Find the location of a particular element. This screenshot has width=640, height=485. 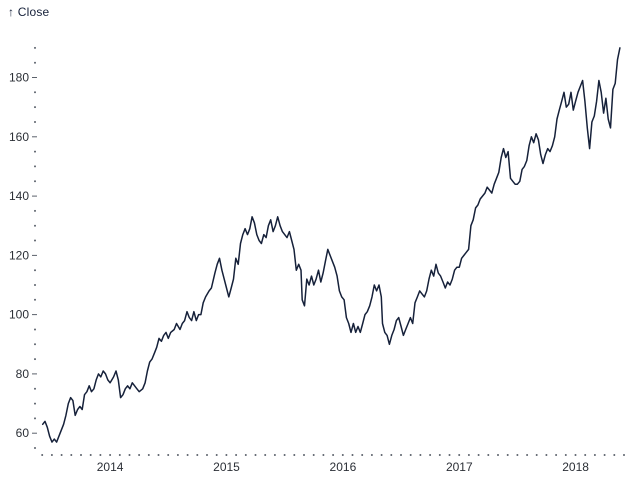

x-tick-label: 2017 is located at coordinates (459, 467).